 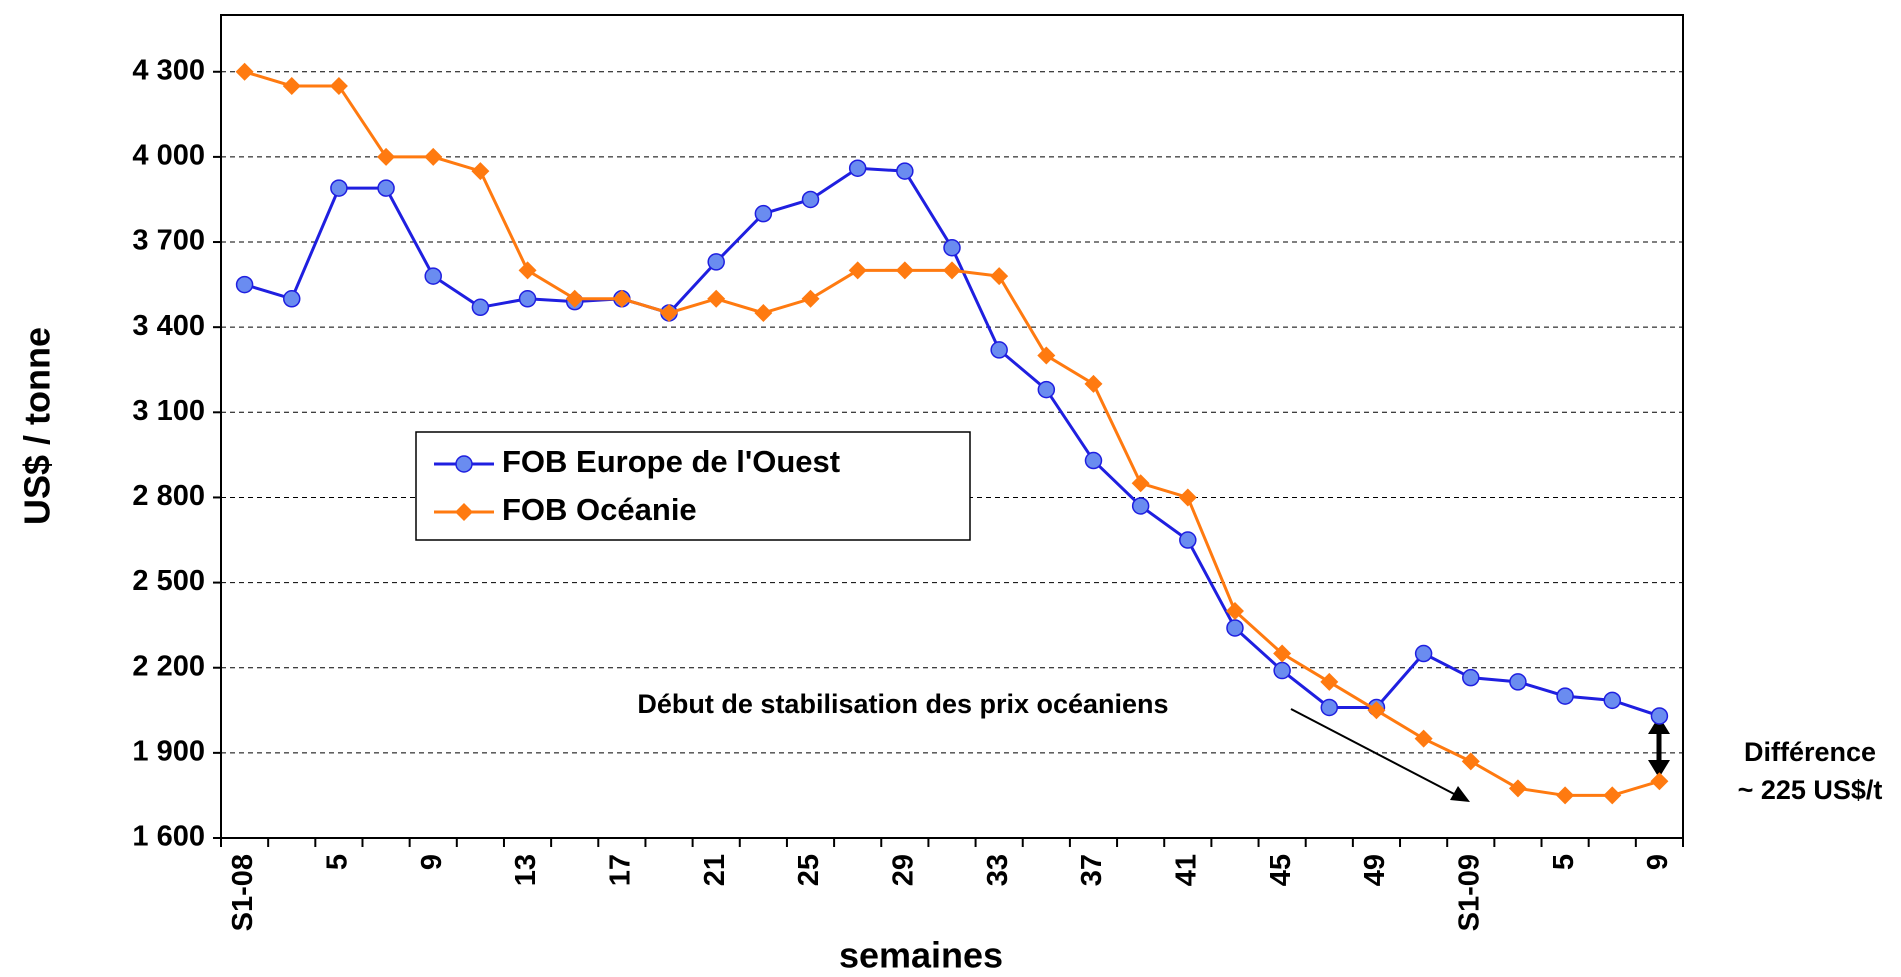 What do you see at coordinates (168, 496) in the screenshot?
I see `y-tick-label: 2 800` at bounding box center [168, 496].